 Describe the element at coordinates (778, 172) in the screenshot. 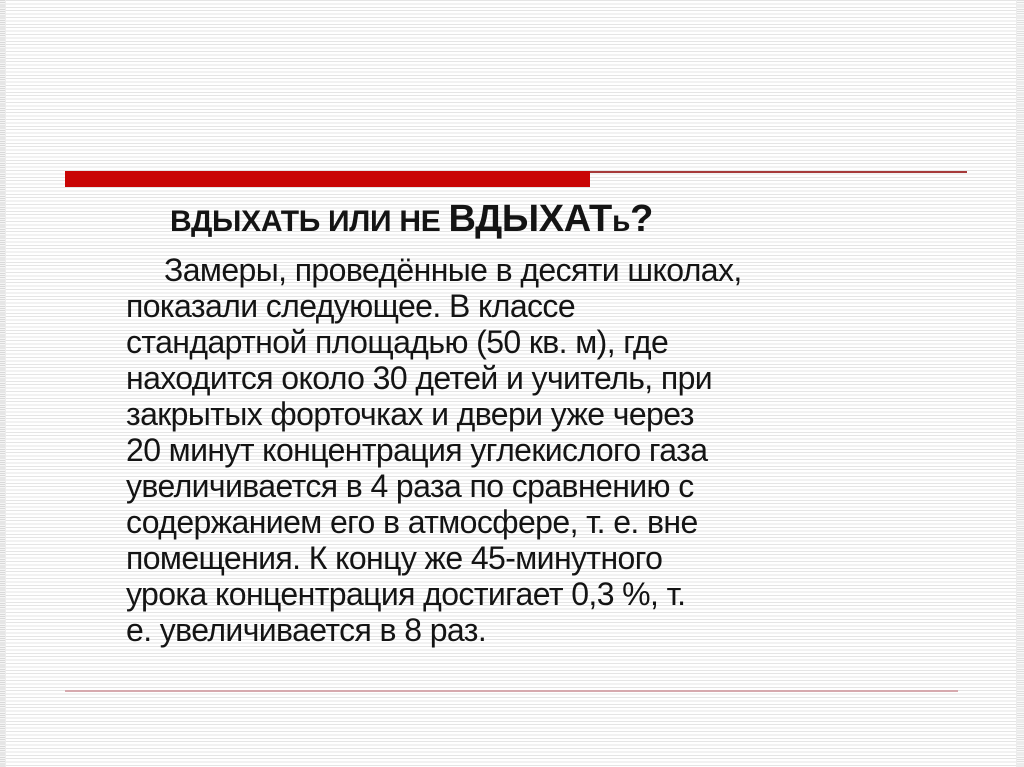

I see `title-accent-thin-line` at that location.